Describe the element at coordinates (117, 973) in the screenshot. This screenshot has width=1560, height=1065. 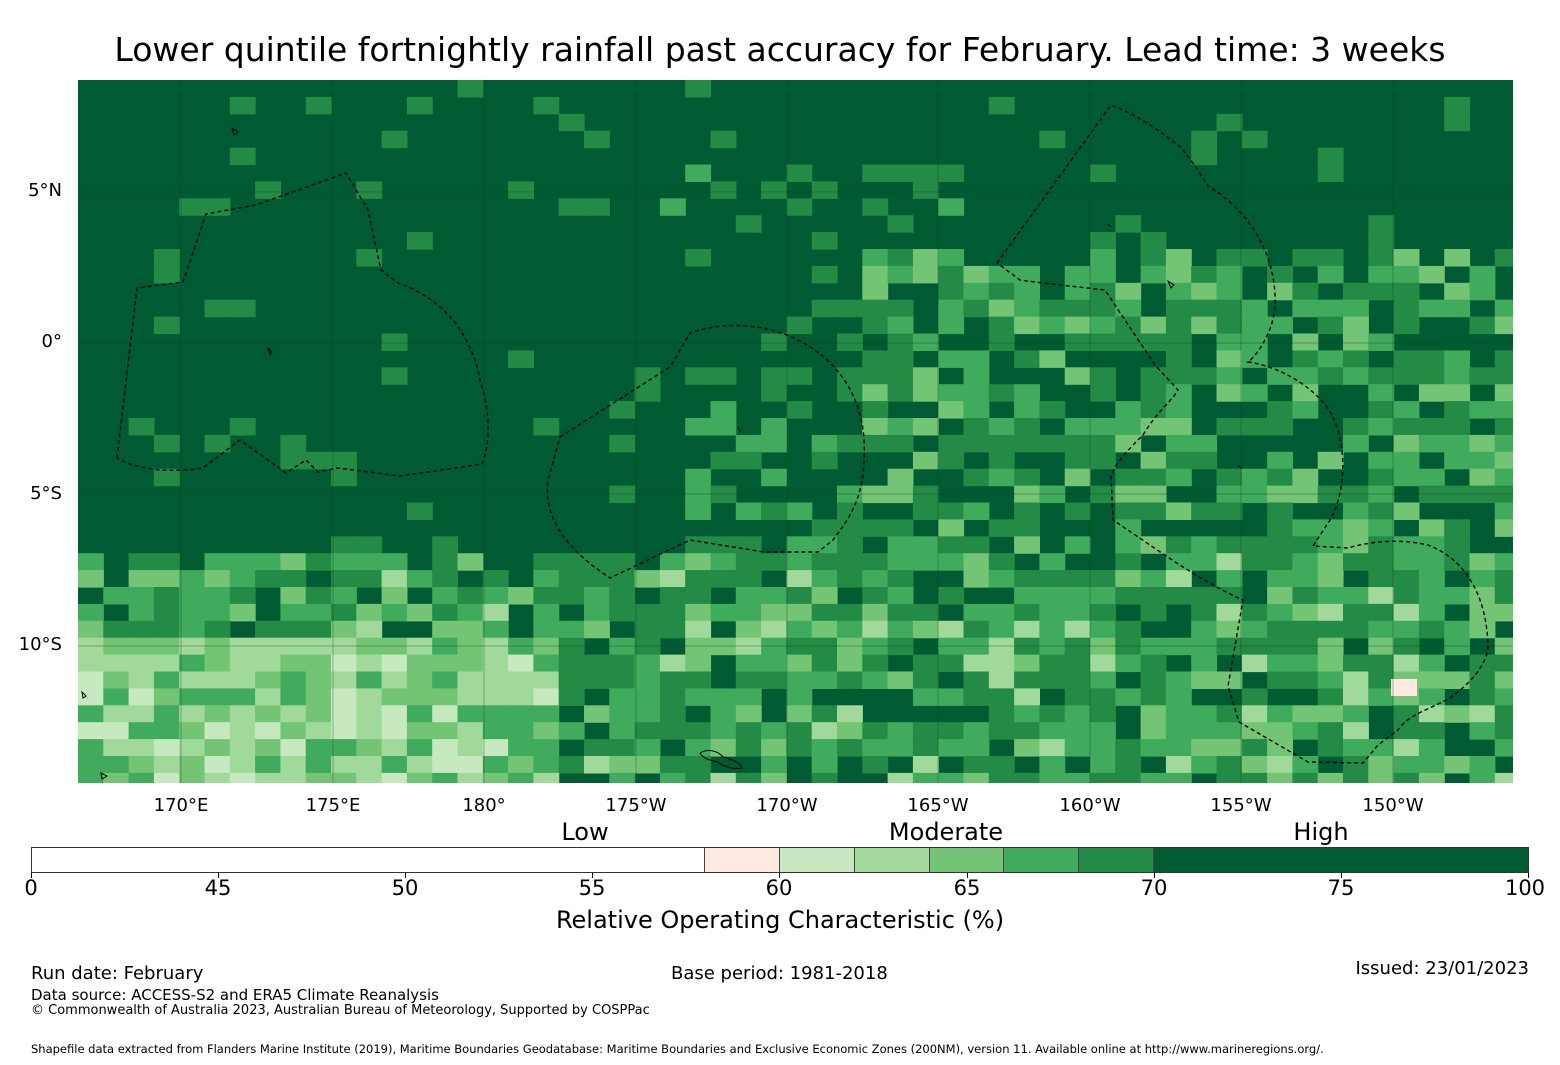
I see `run-date: Run date: February` at that location.